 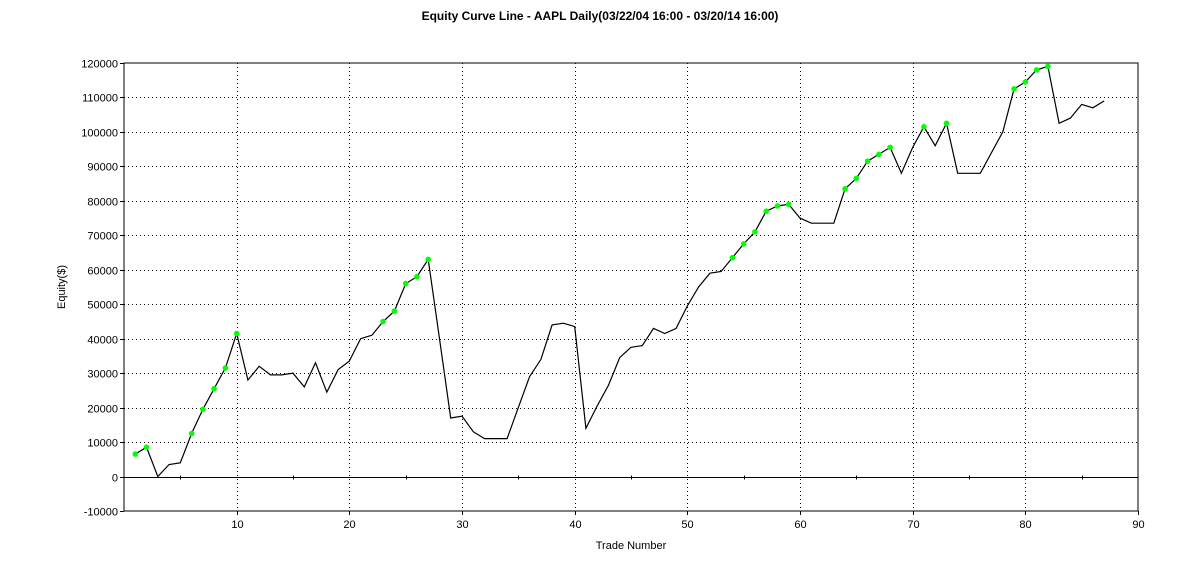 What do you see at coordinates (102, 168) in the screenshot?
I see `y-tick-label: 90000` at bounding box center [102, 168].